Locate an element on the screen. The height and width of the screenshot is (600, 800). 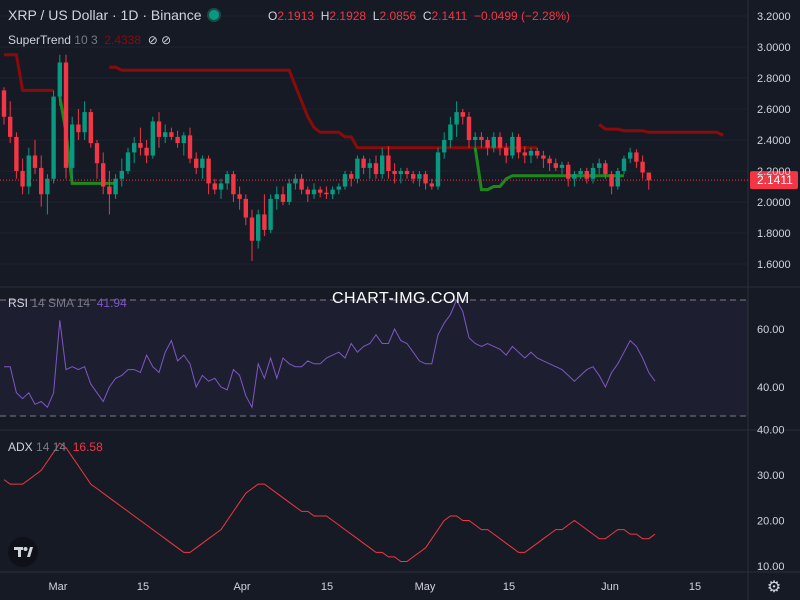
supertrend-up-line is located at coordinates (87, 140).